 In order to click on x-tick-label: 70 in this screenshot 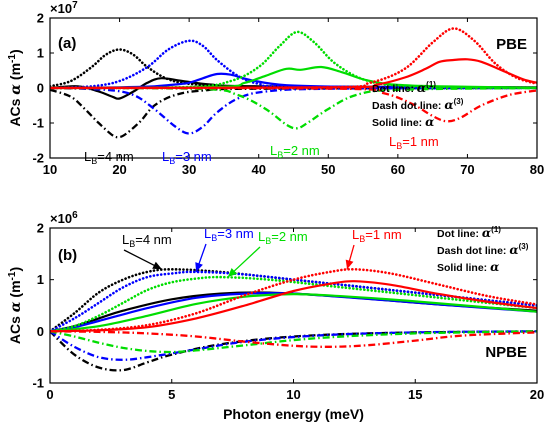, I will do `click(467, 169)`.